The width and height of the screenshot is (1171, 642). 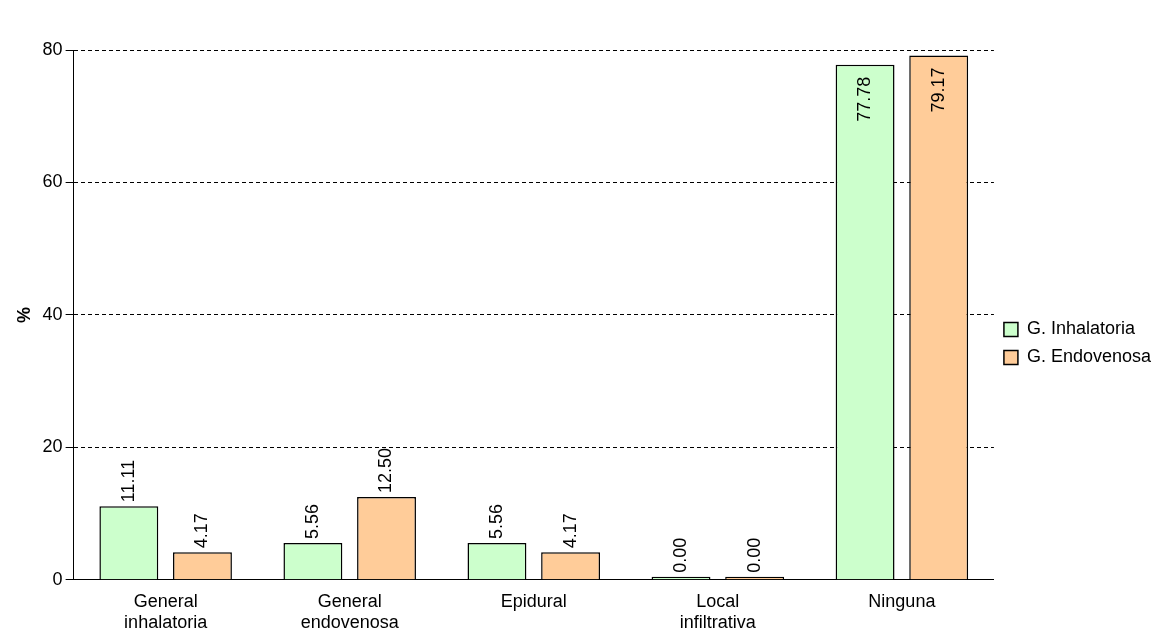 I want to click on data-label: 77.78, so click(x=864, y=99).